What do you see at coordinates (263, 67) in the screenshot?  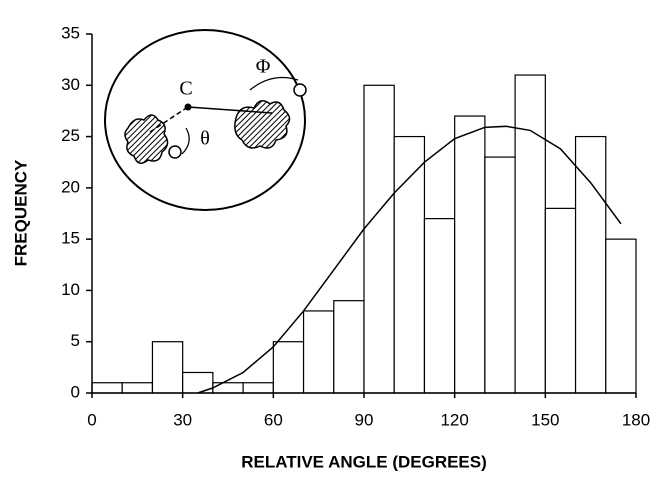 I see `inset-label: Φ` at bounding box center [263, 67].